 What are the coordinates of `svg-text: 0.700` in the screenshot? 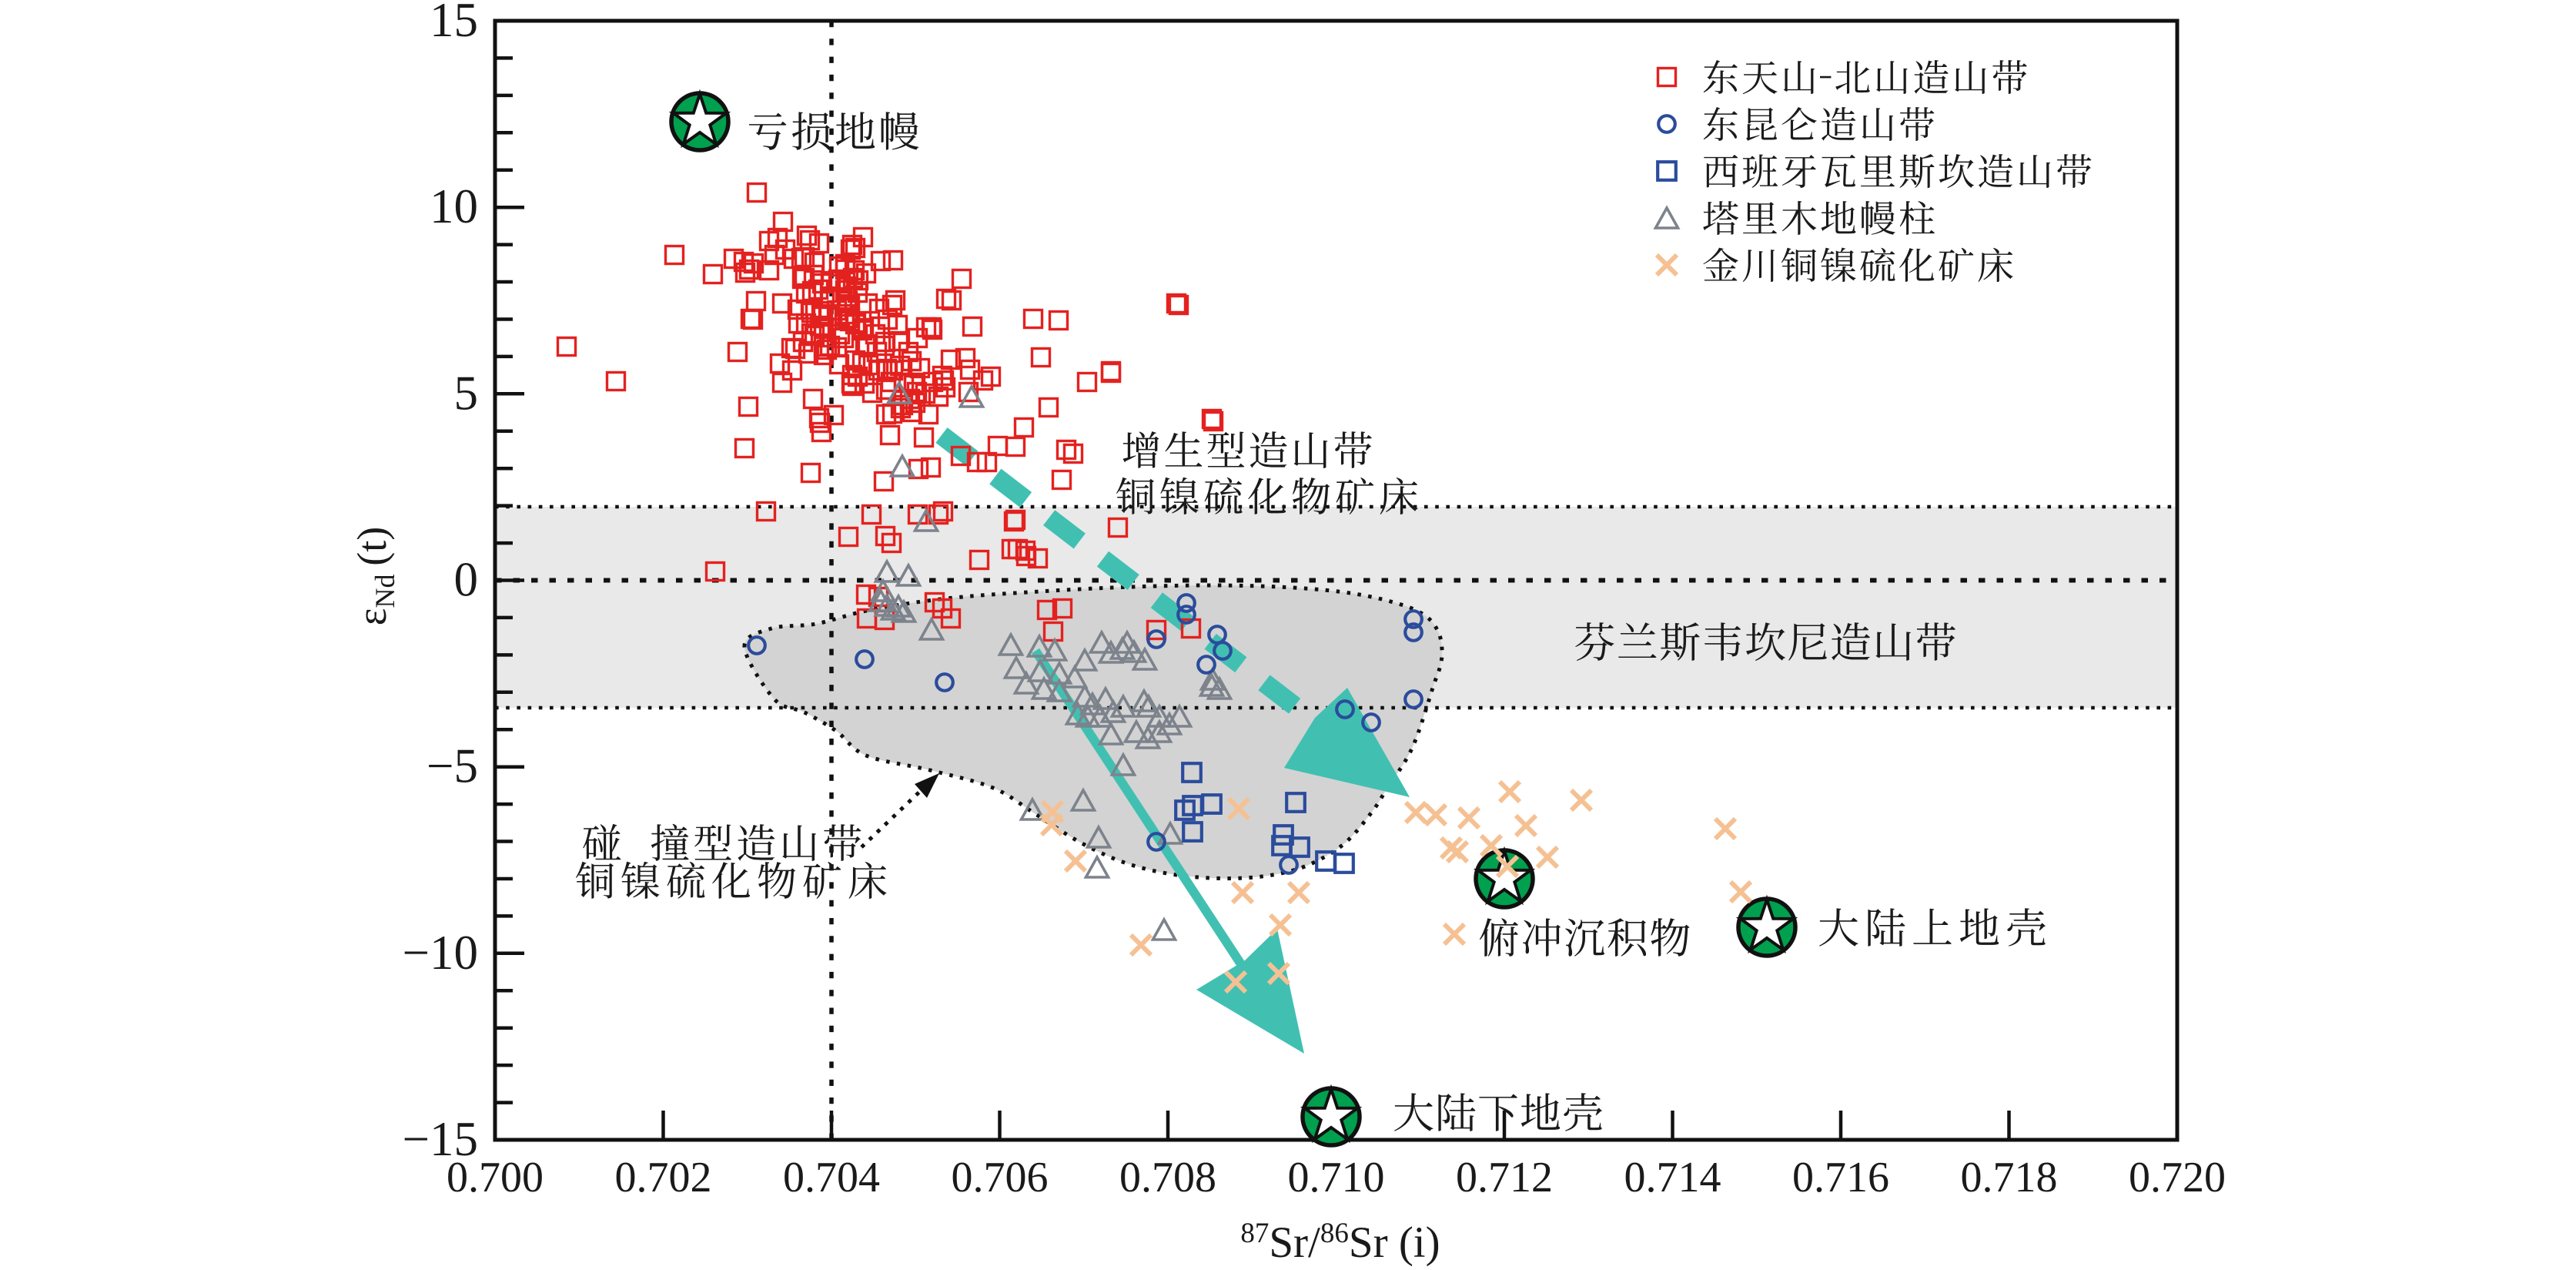 It's located at (496, 1178).